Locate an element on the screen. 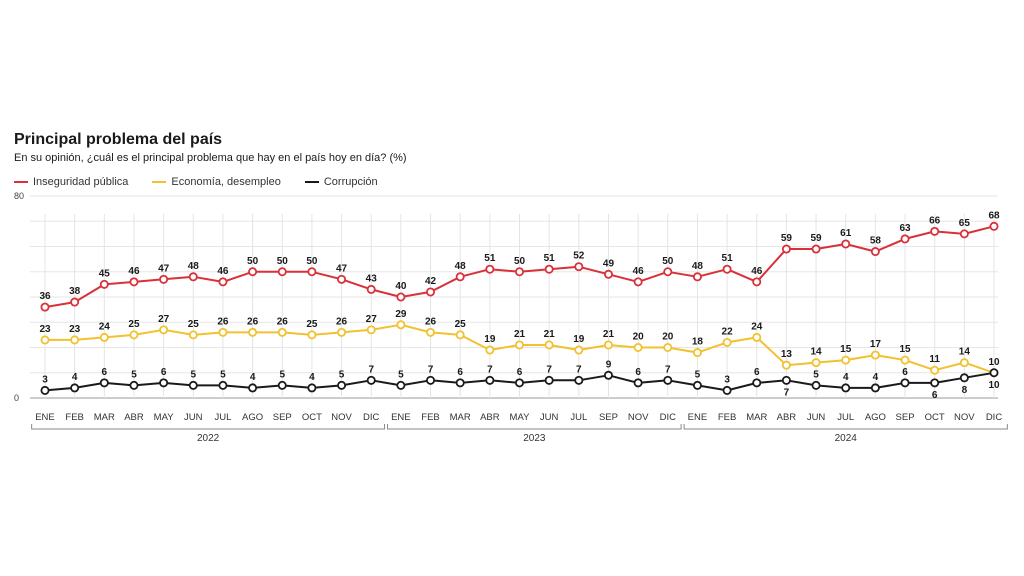 The height and width of the screenshot is (576, 1024). x-tick-label: ENE is located at coordinates (401, 417).